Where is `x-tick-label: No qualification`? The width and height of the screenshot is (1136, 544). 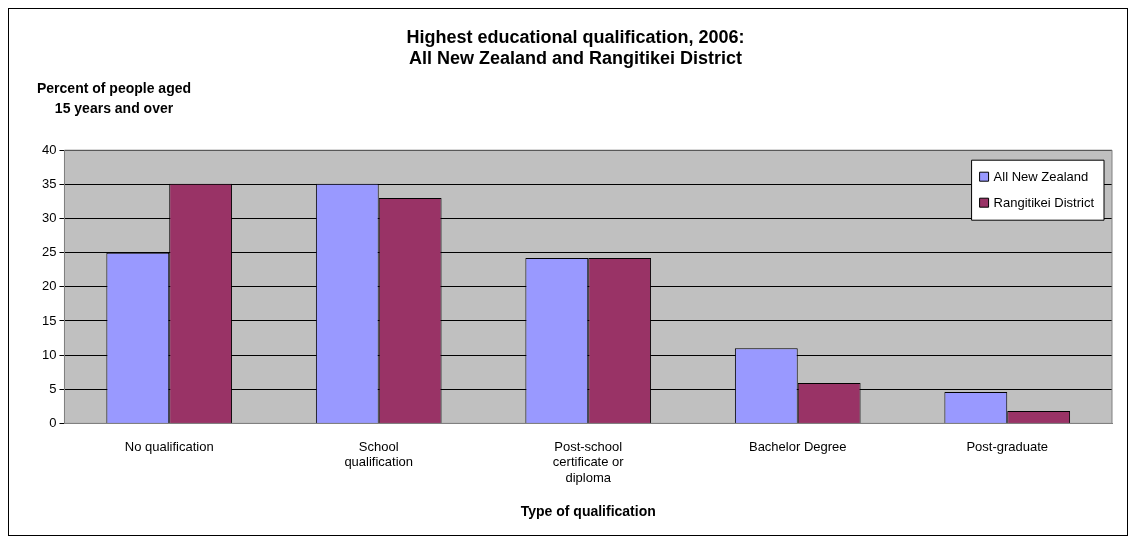
x-tick-label: No qualification is located at coordinates (169, 446).